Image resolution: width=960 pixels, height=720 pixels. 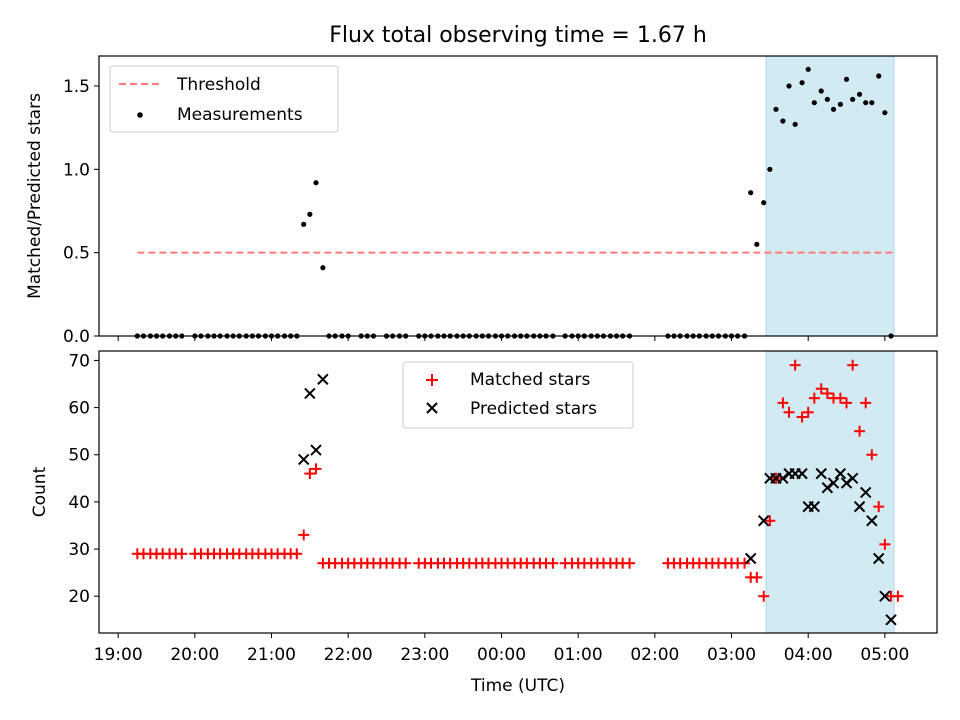 I want to click on x-tick-label: 05:00, so click(x=884, y=655).